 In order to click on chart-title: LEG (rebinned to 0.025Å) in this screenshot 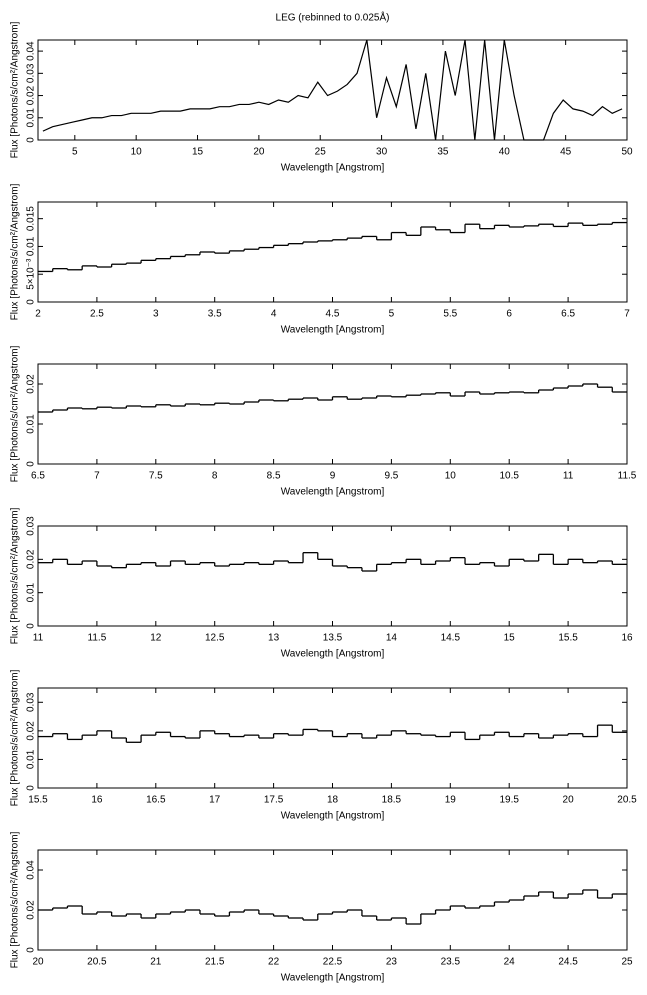, I will do `click(333, 17)`.